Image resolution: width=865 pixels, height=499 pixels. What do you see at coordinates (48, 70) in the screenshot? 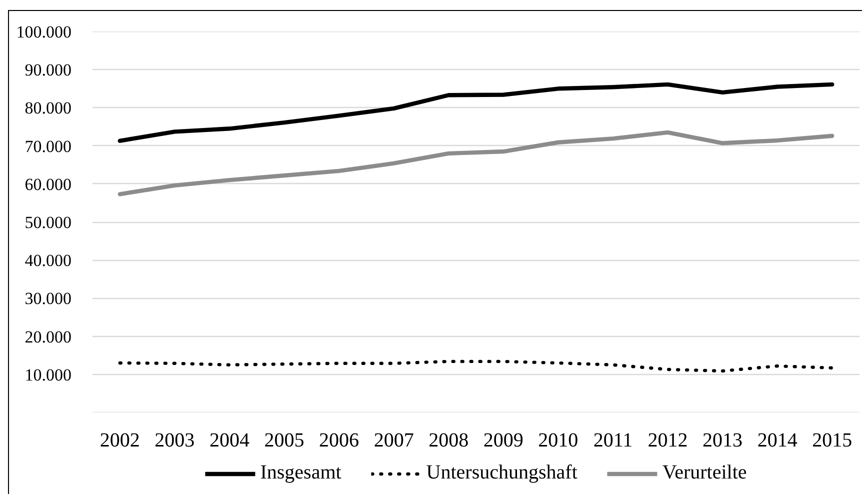
I see `y-tick-label: 90.000` at bounding box center [48, 70].